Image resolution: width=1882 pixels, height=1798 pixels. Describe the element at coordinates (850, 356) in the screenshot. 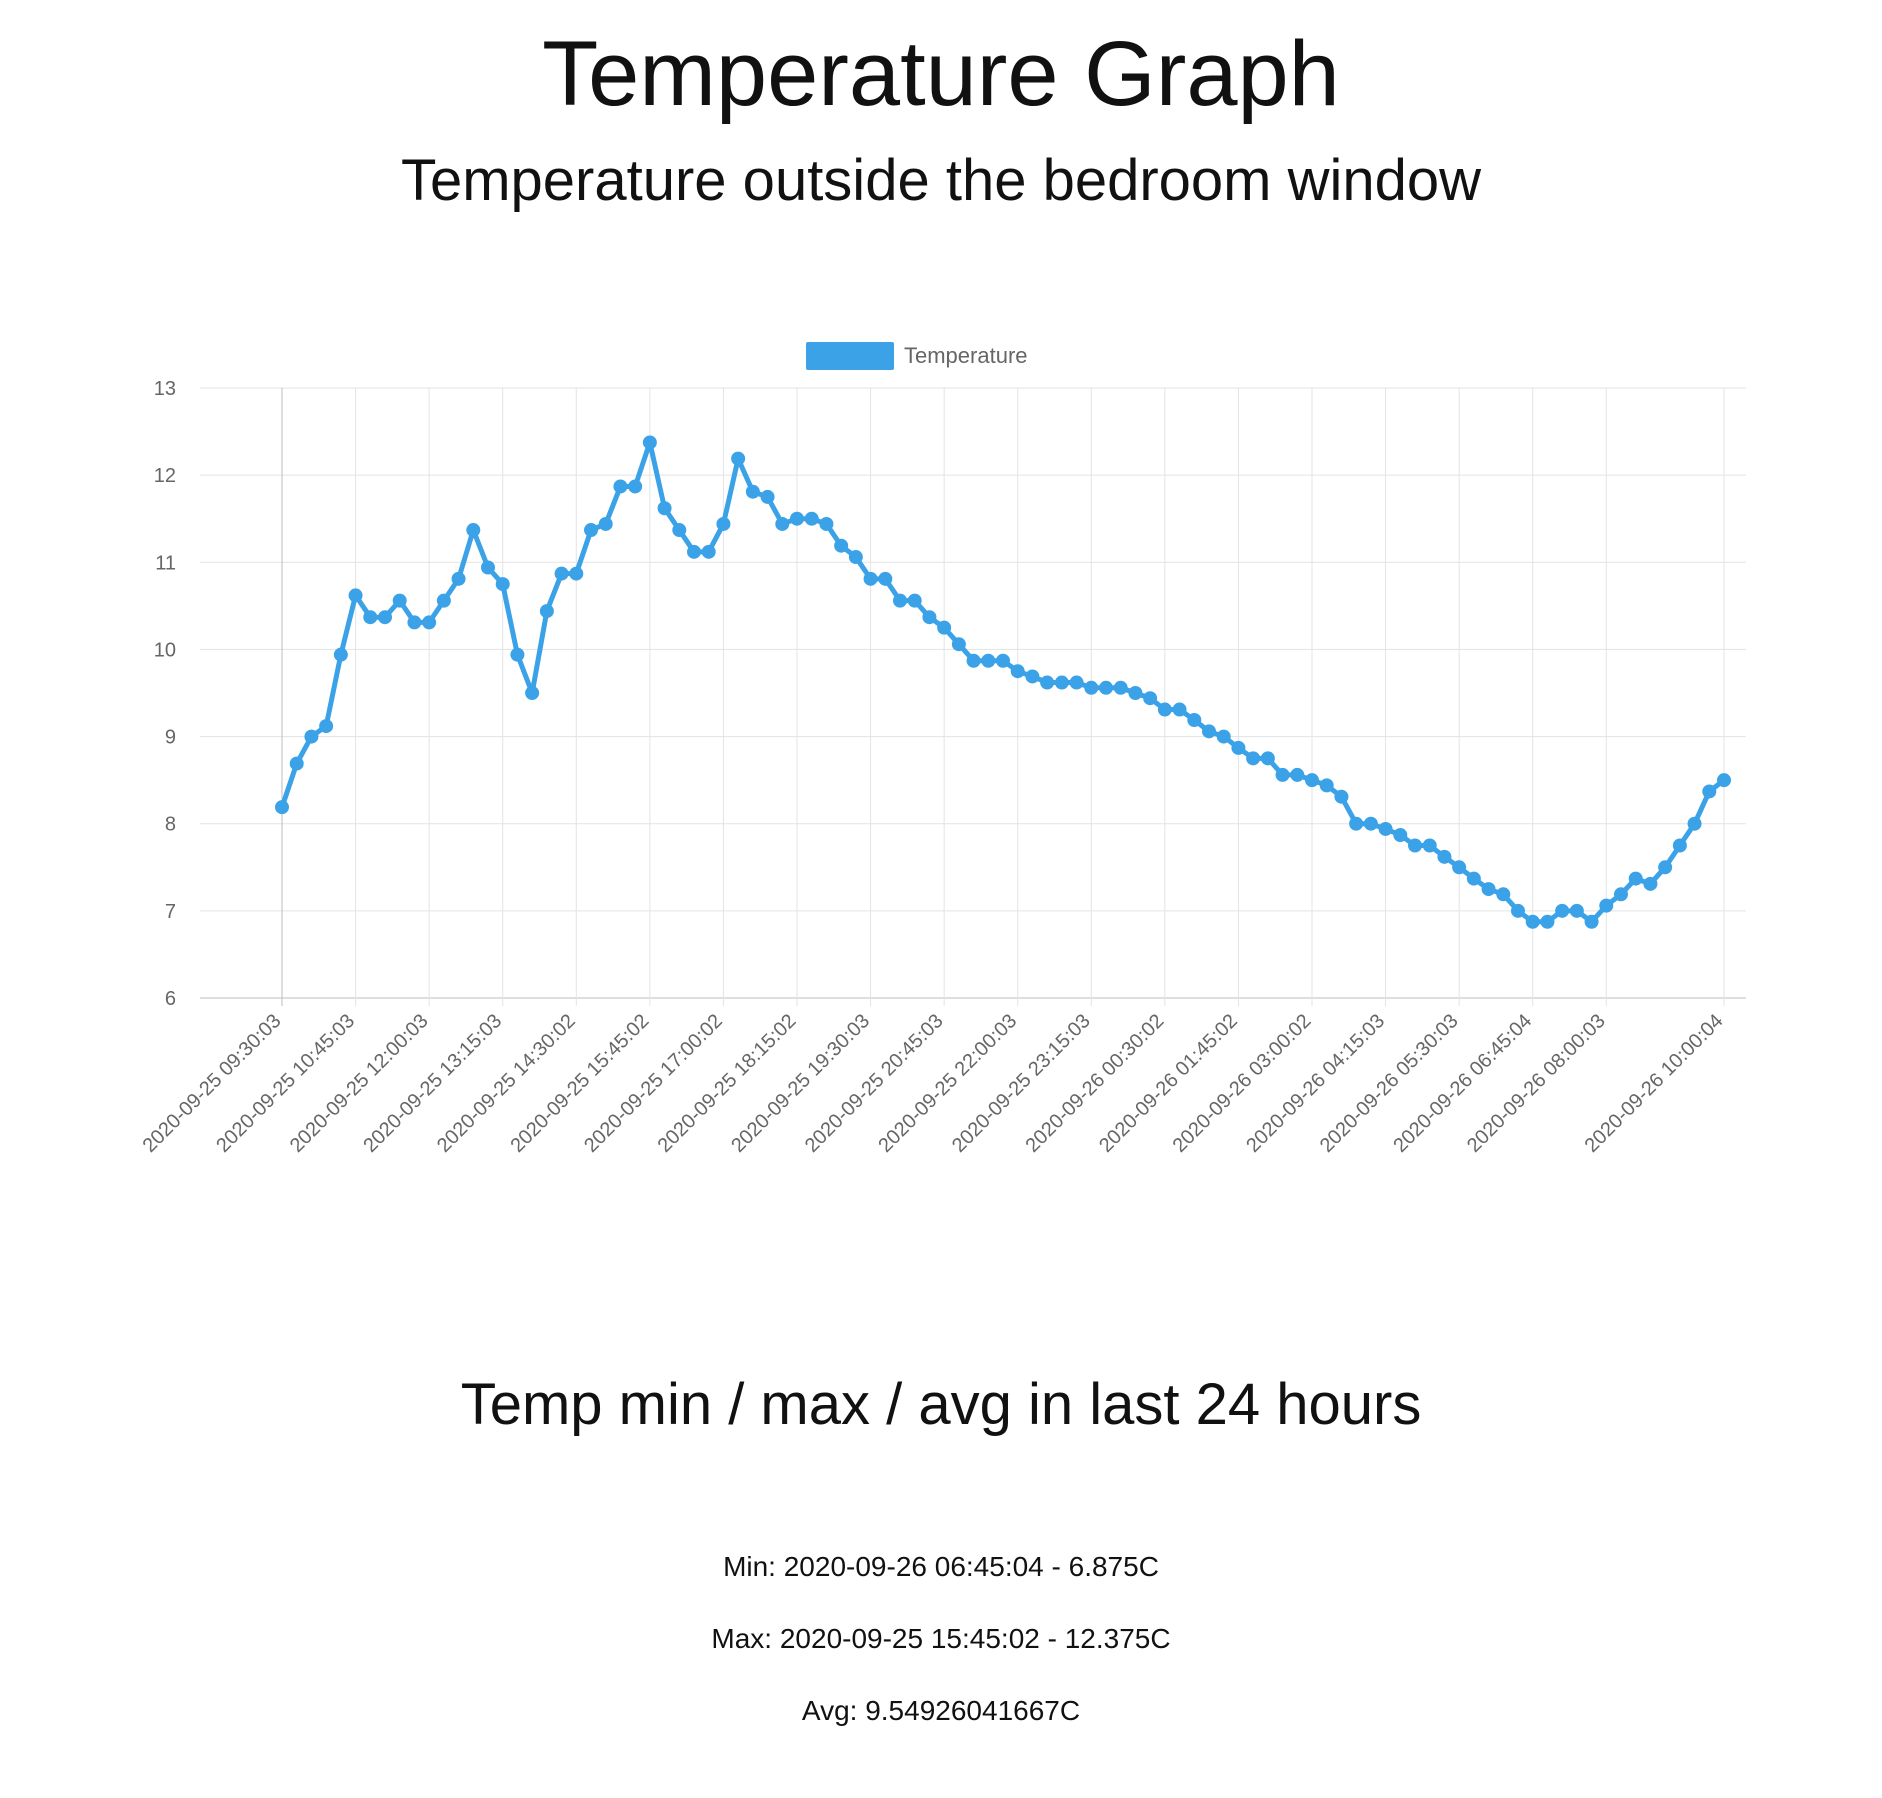

I see `legend-swatch-temperature` at that location.